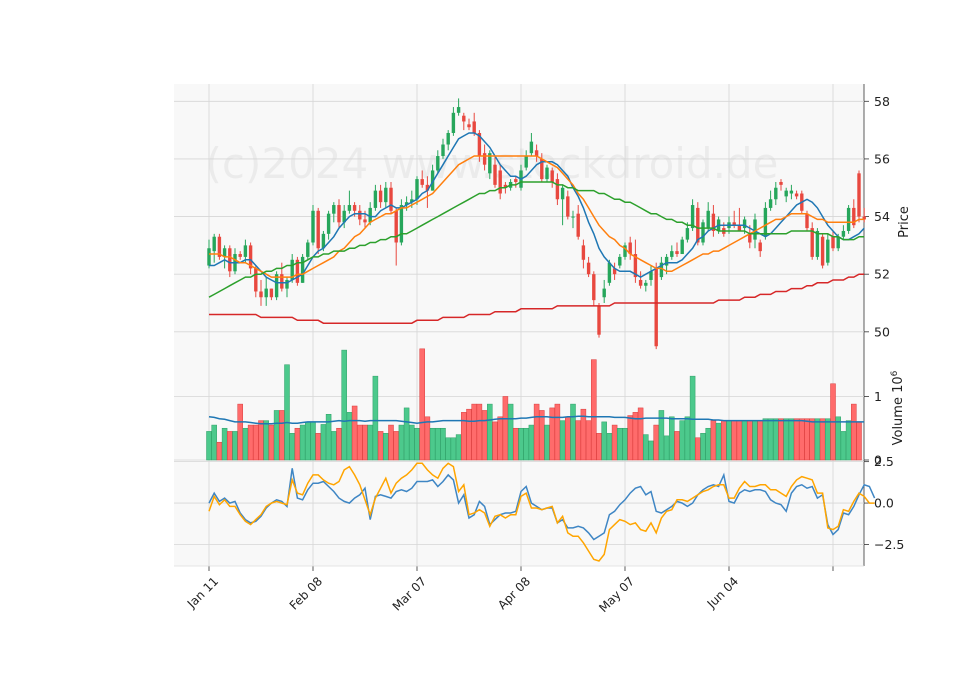 Image resolution: width=960 pixels, height=694 pixels. Describe the element at coordinates (882, 158) in the screenshot. I see `price-tick-label: 56` at that location.